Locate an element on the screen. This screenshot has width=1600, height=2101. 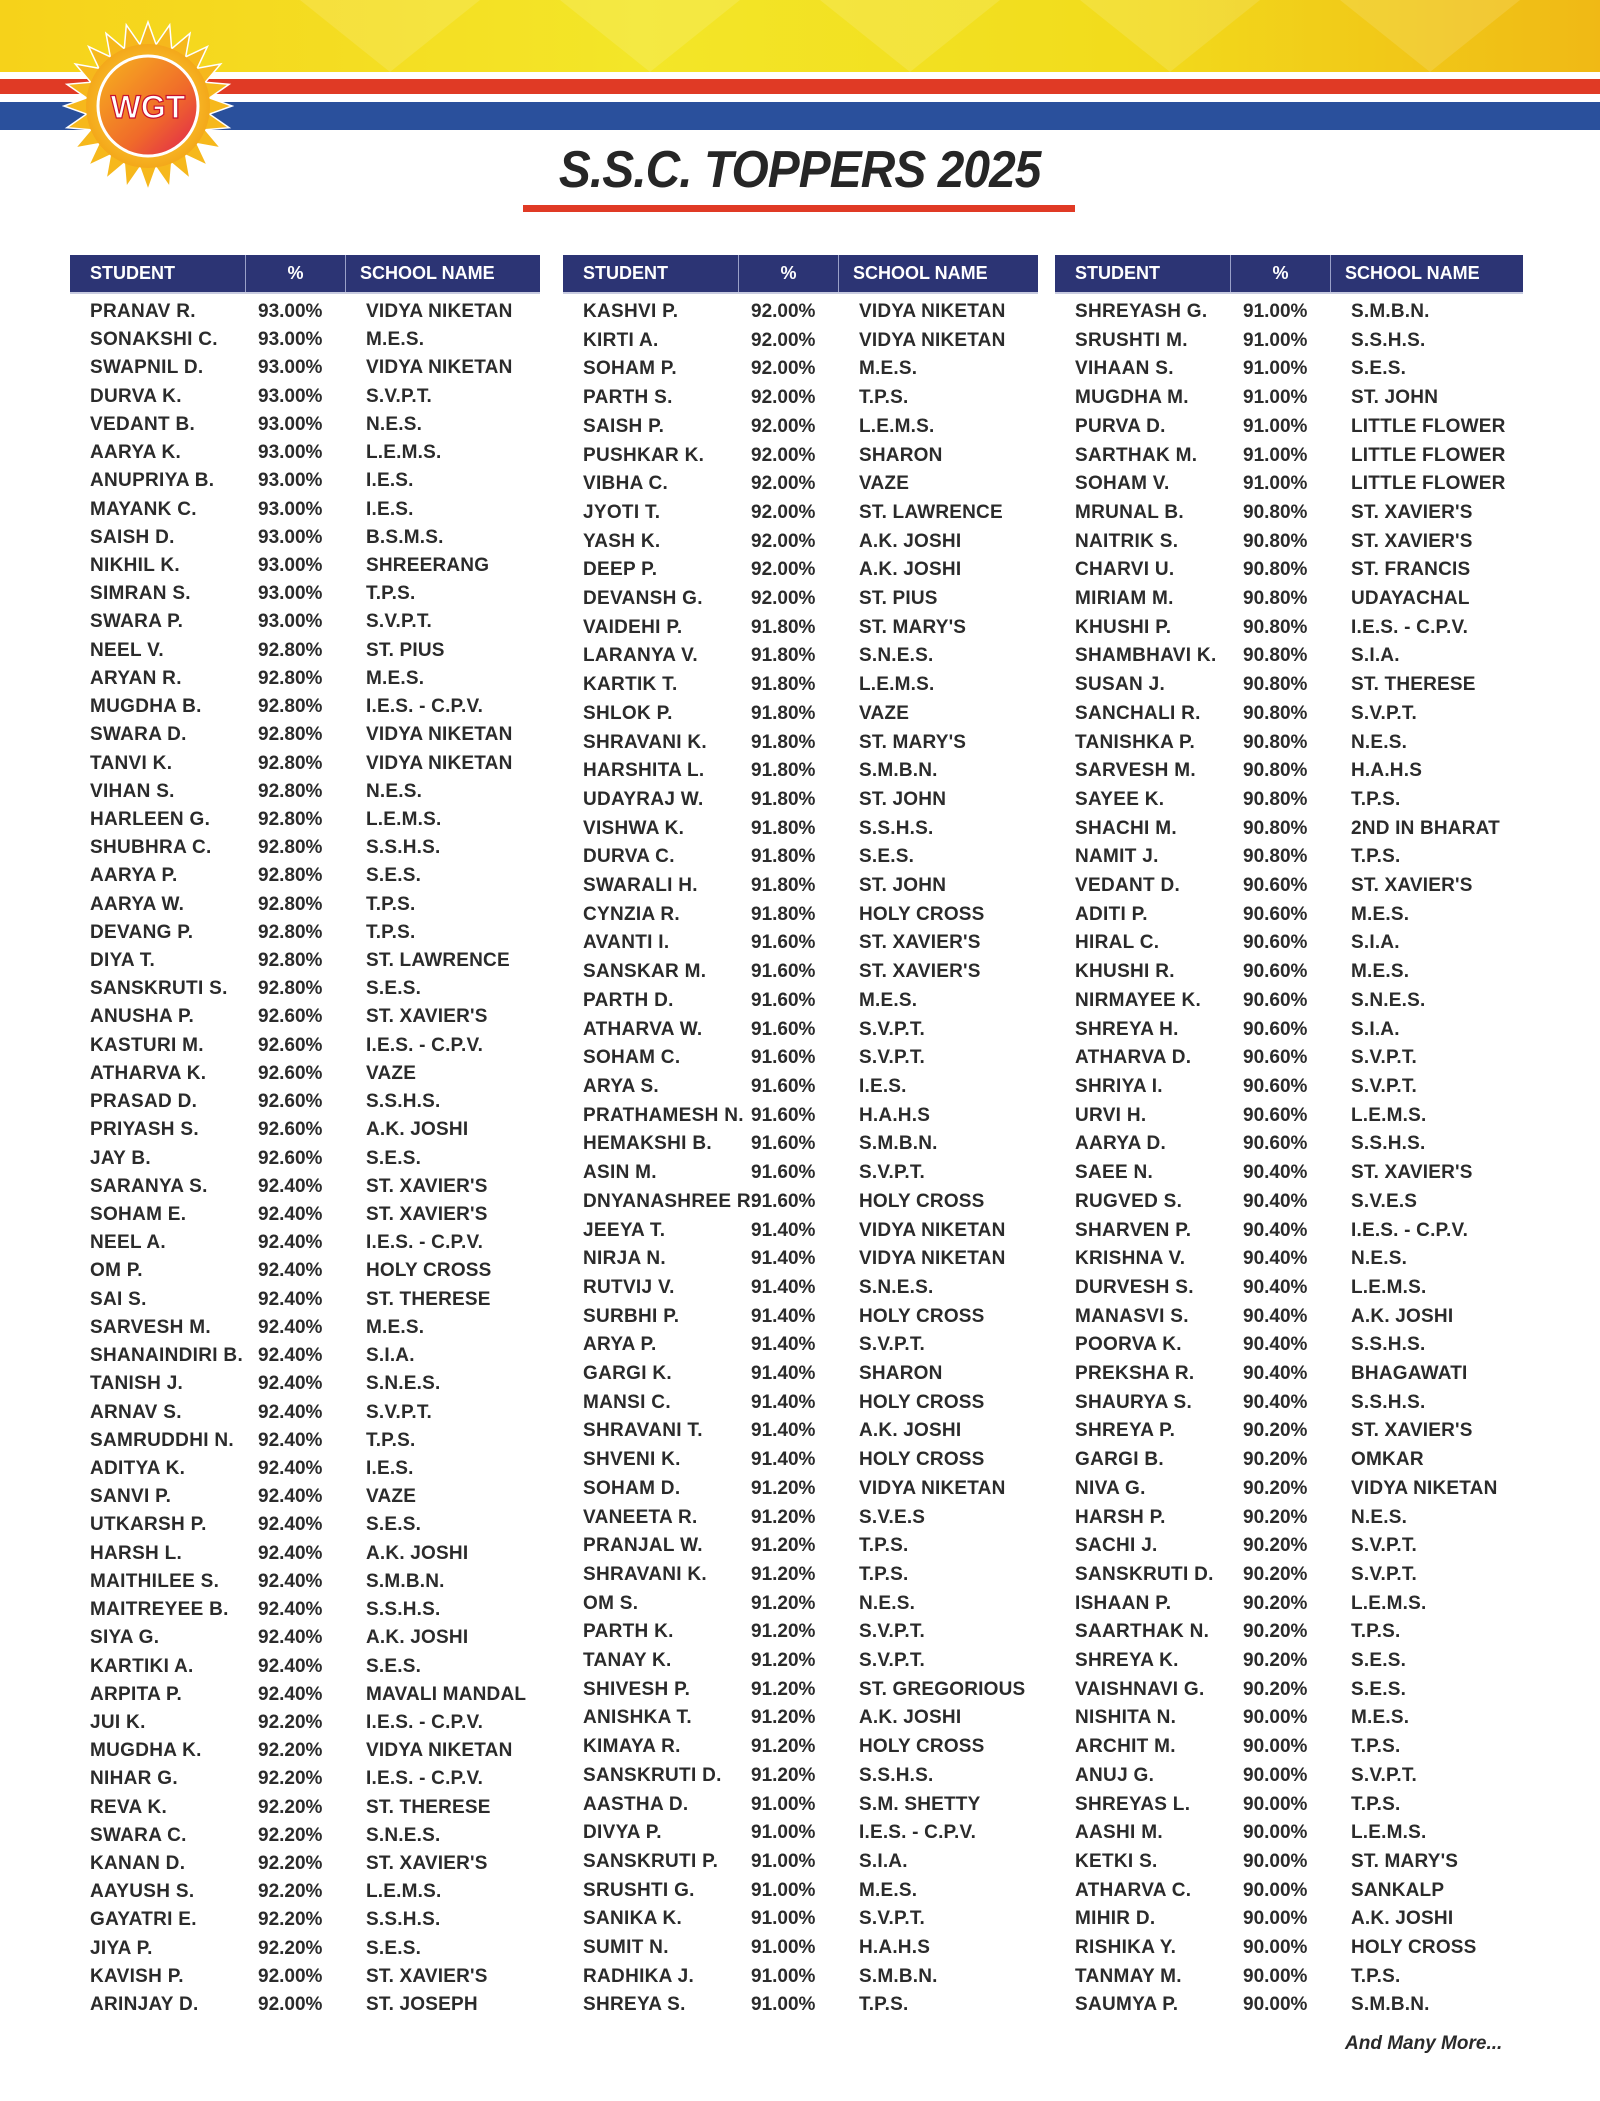
school-name: H.A.H.S is located at coordinates (1387, 771).